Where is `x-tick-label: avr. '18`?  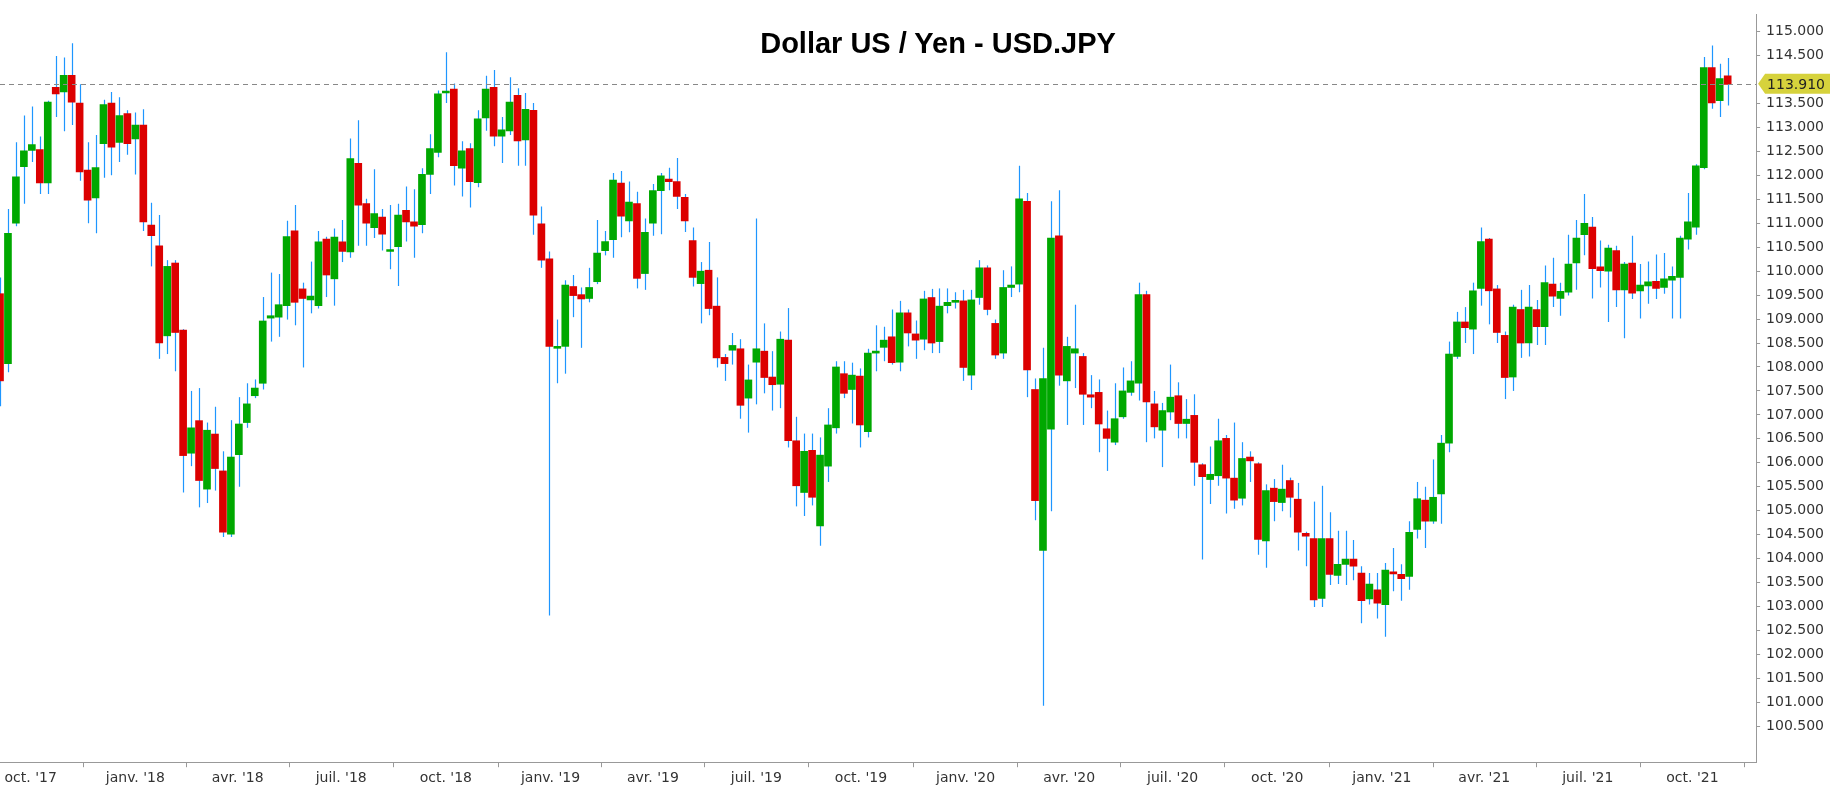
x-tick-label: avr. '18 is located at coordinates (237, 777).